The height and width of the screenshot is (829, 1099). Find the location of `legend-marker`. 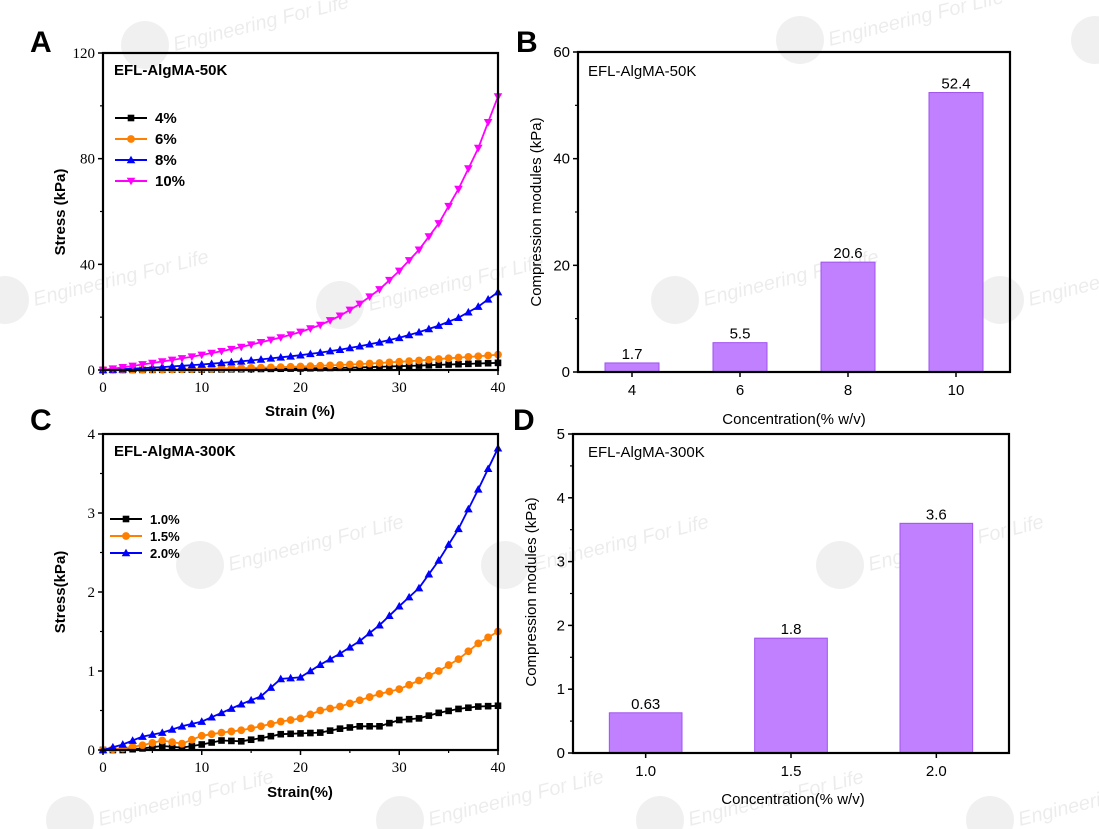

legend-marker is located at coordinates (131, 118).